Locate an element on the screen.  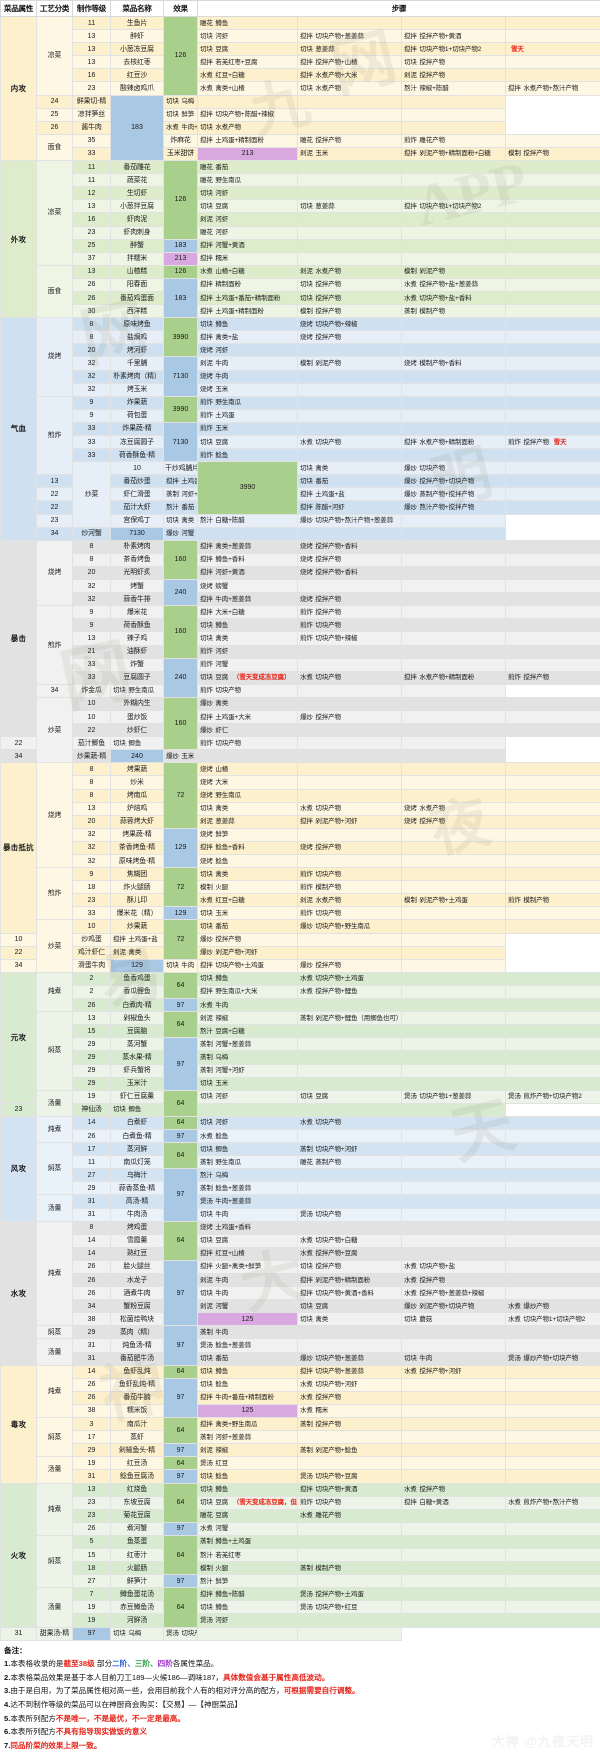
step-cell: 烧烤土鸡蛋+香料 is located at coordinates (248, 1227).